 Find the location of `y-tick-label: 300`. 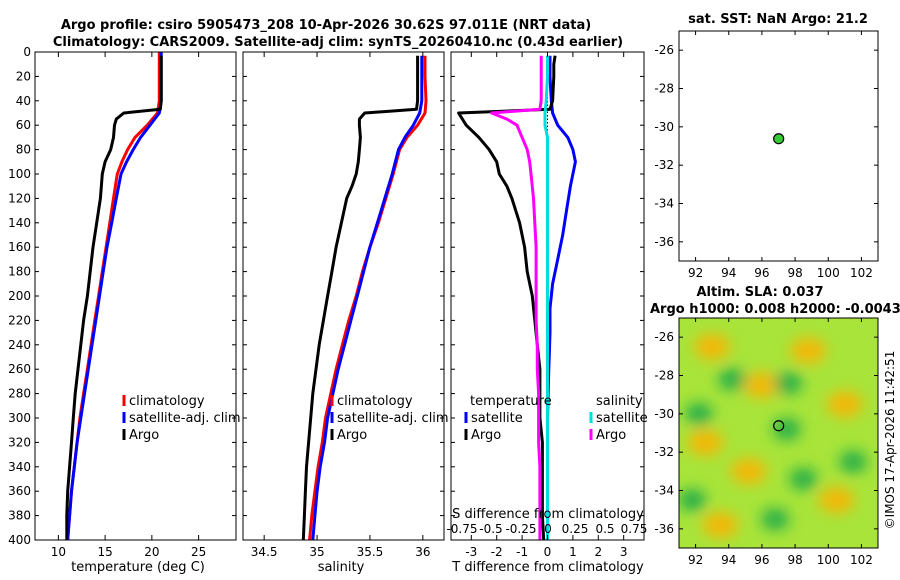

y-tick-label: 300 is located at coordinates (19, 418).